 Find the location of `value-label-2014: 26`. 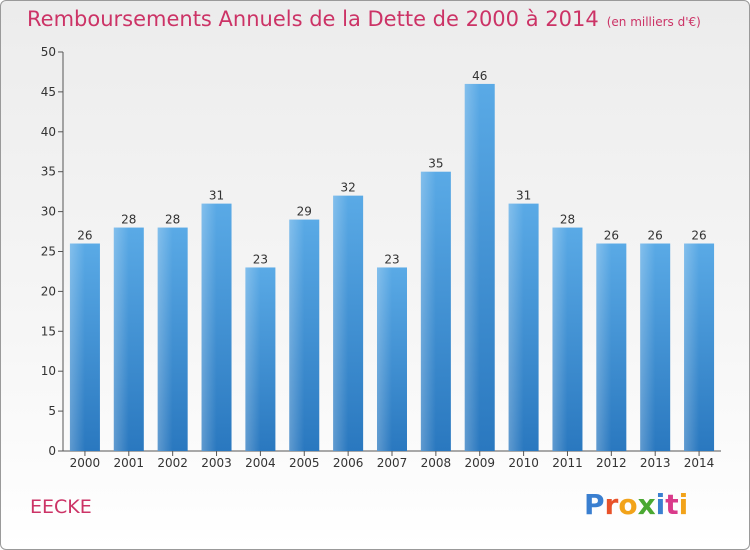

value-label-2014: 26 is located at coordinates (698, 236).